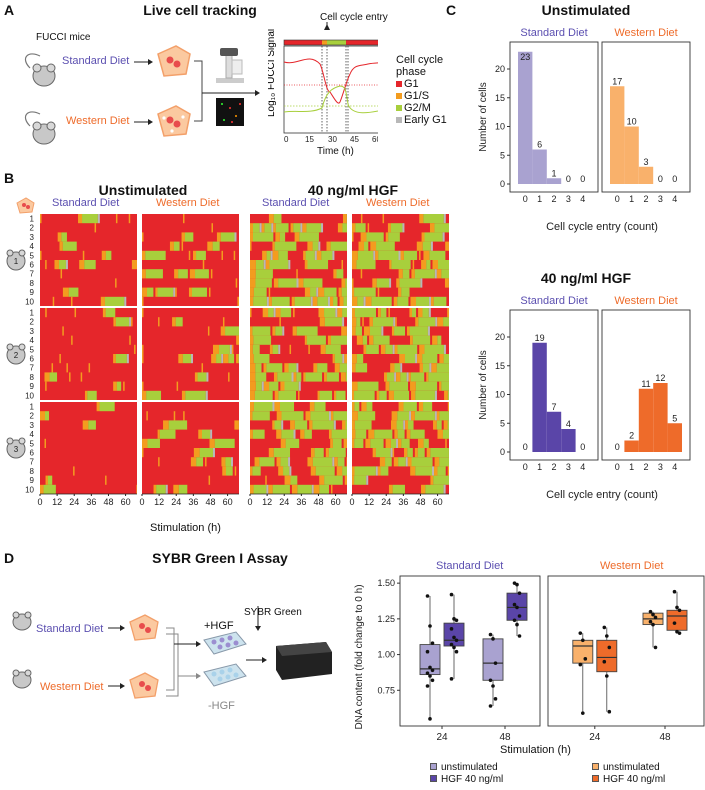  I want to click on hist-frame, so click(646, 117).